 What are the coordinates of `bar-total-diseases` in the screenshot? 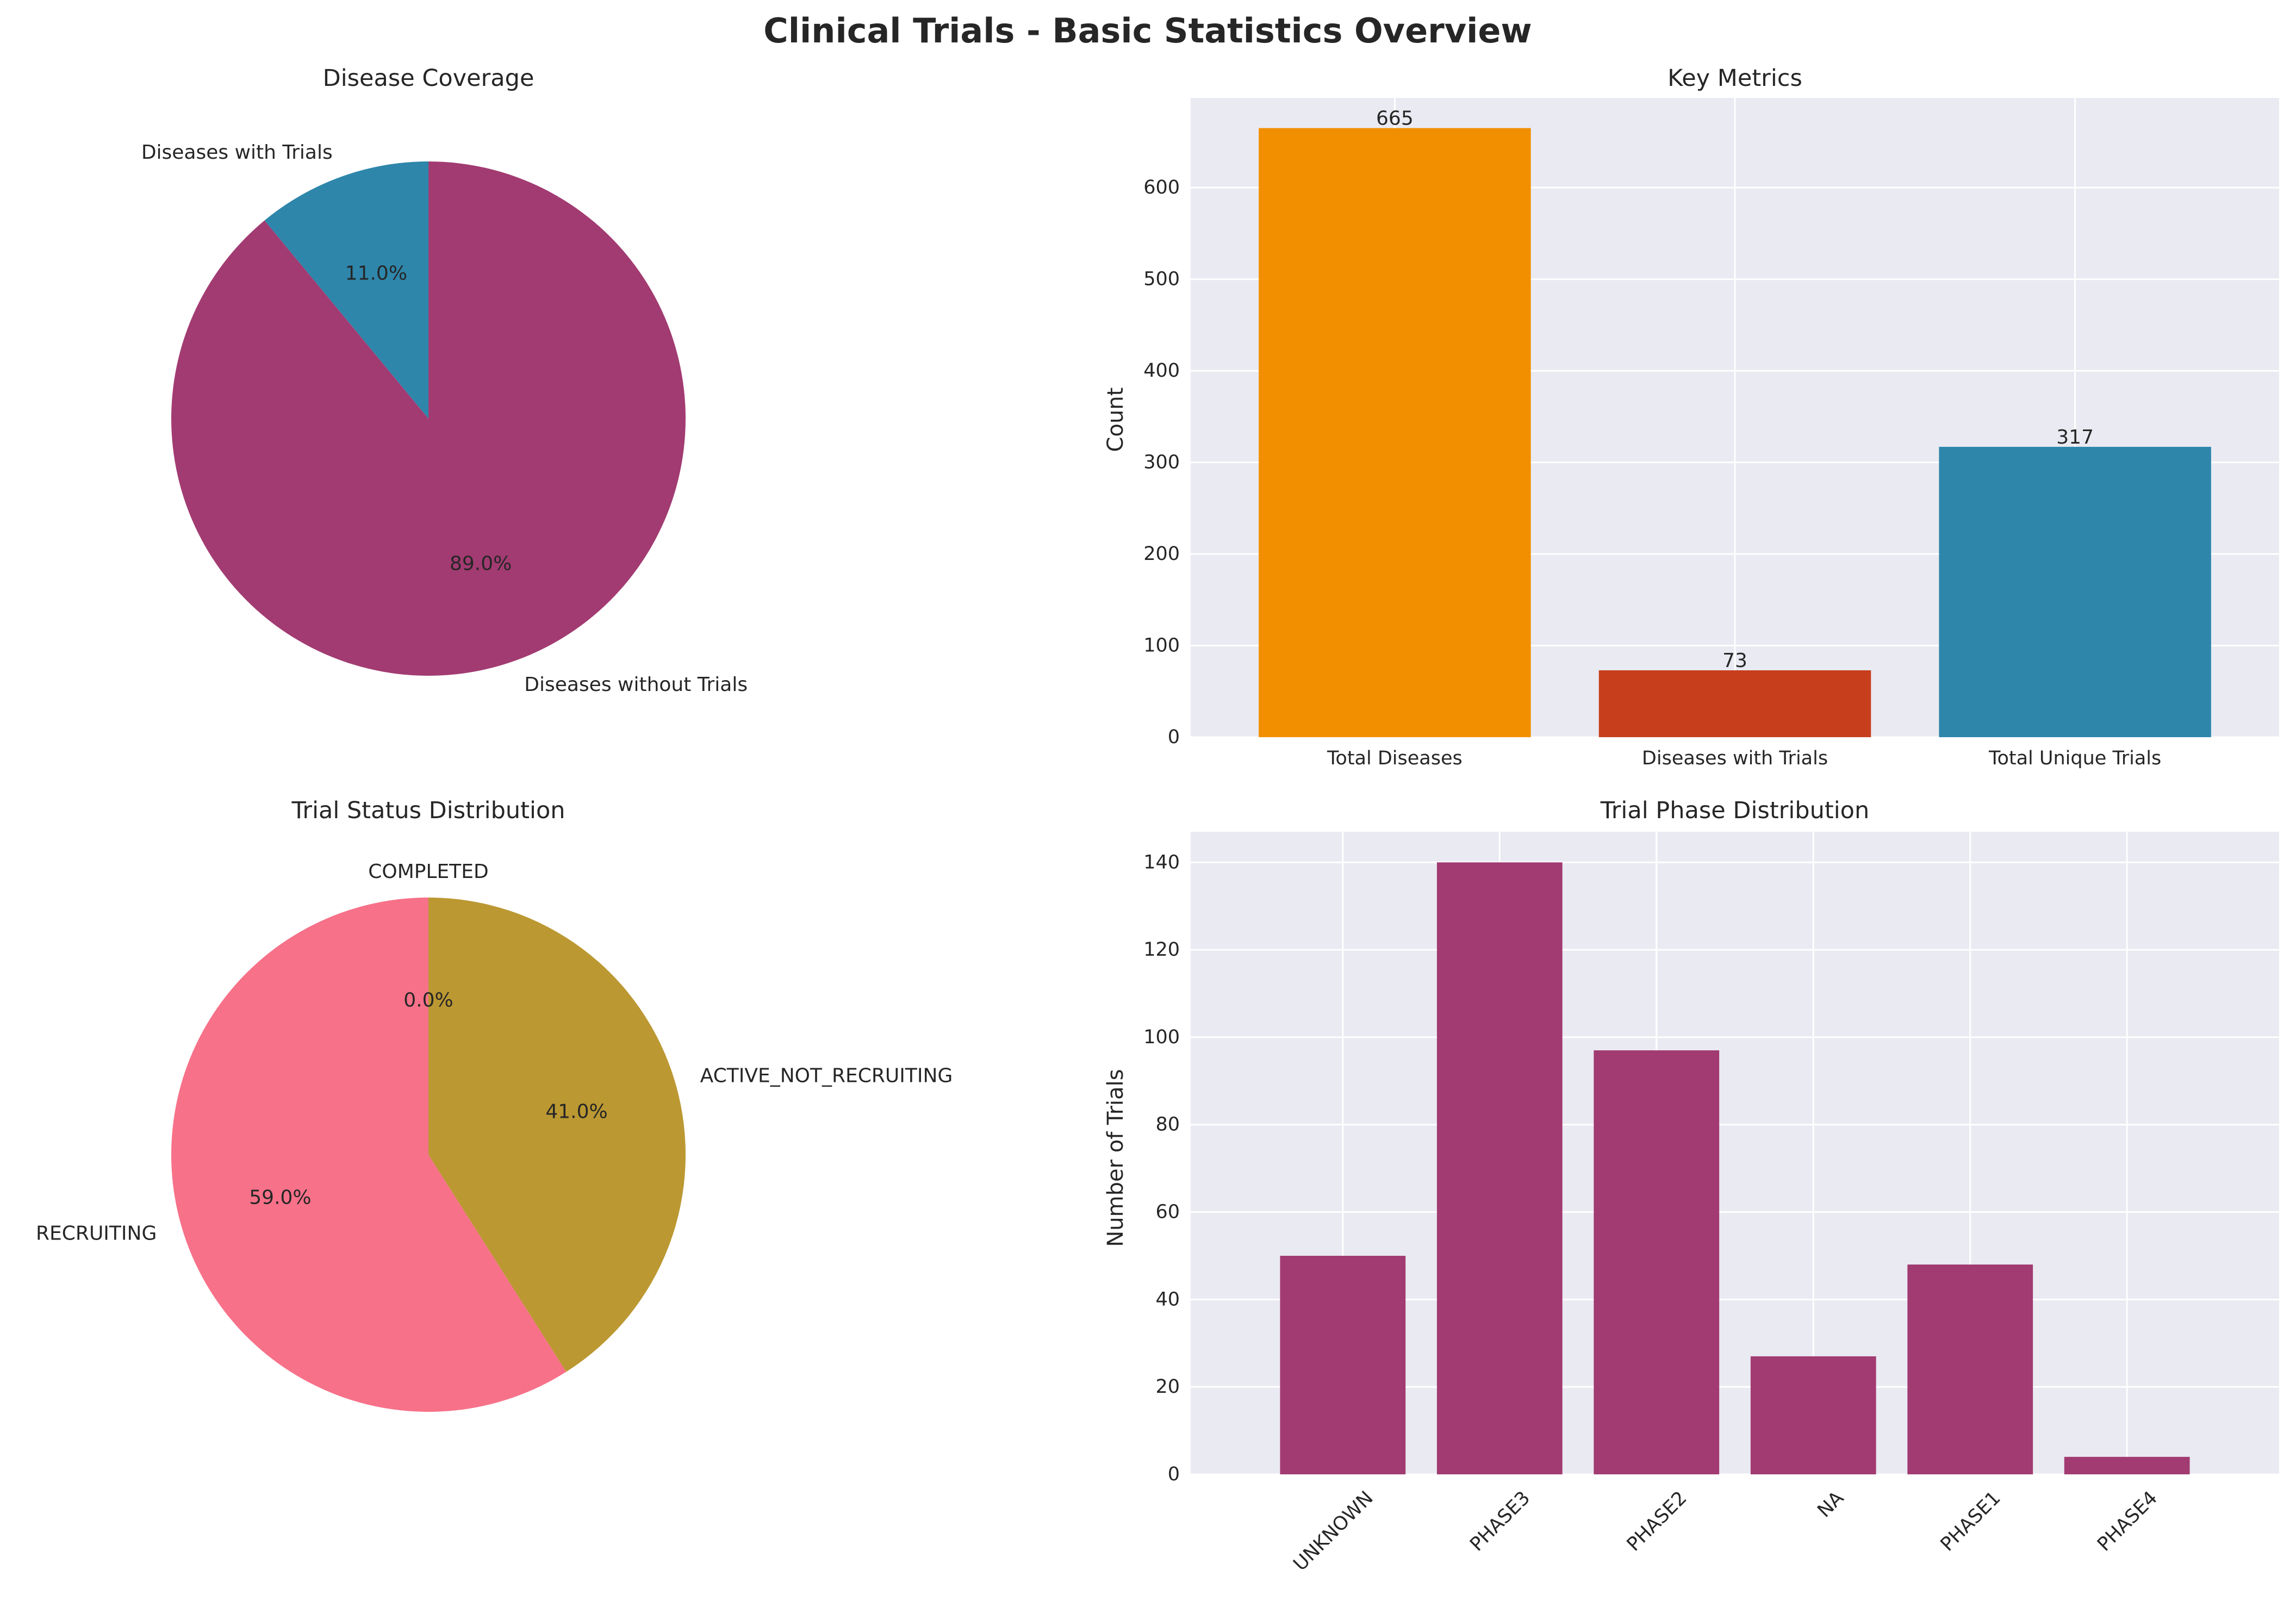 It's located at (1395, 432).